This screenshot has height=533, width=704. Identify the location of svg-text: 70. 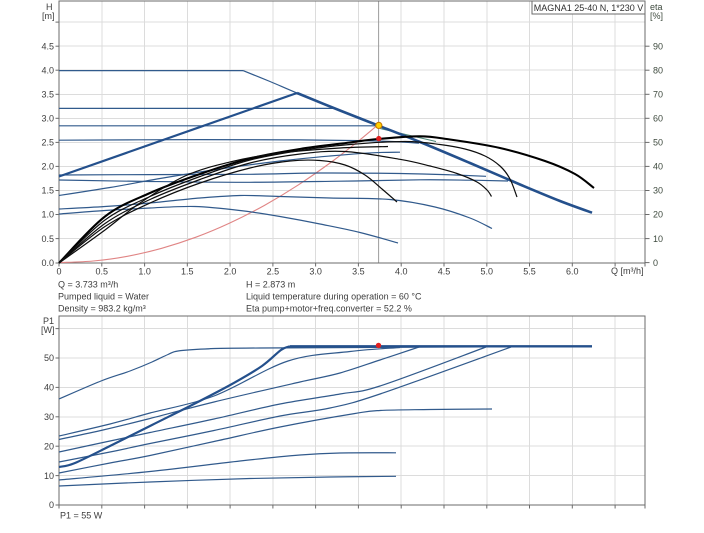
(658, 95).